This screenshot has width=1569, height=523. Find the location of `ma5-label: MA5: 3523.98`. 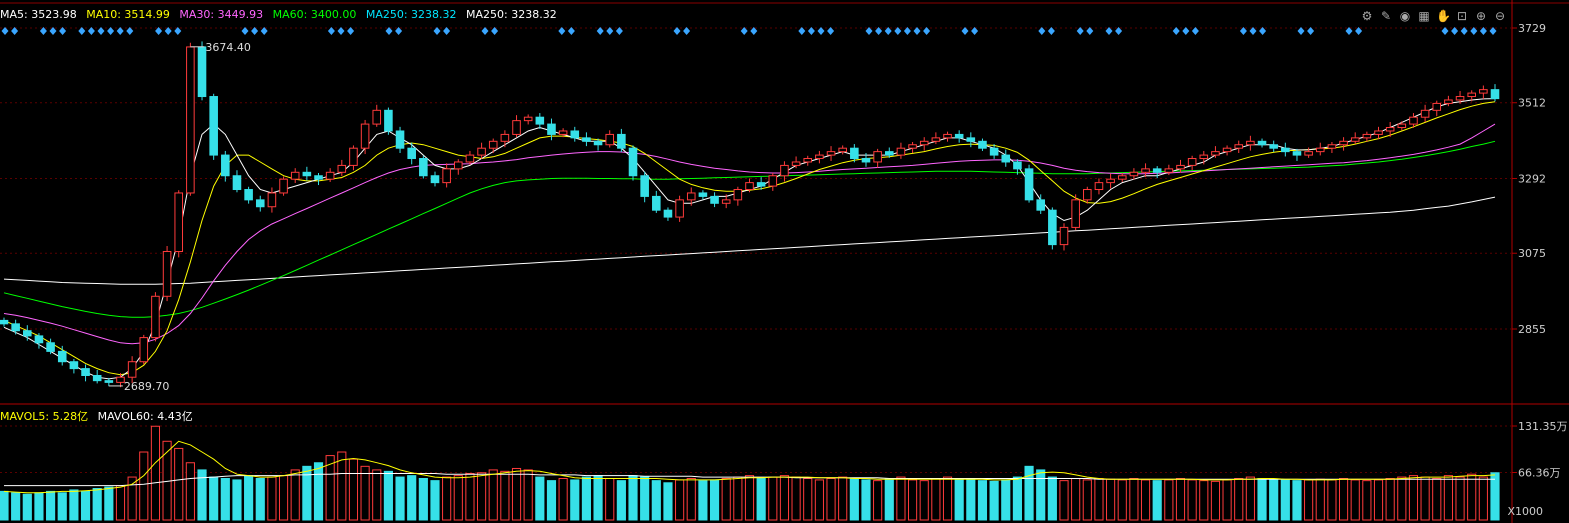

ma5-label: MA5: 3523.98 is located at coordinates (38, 14).